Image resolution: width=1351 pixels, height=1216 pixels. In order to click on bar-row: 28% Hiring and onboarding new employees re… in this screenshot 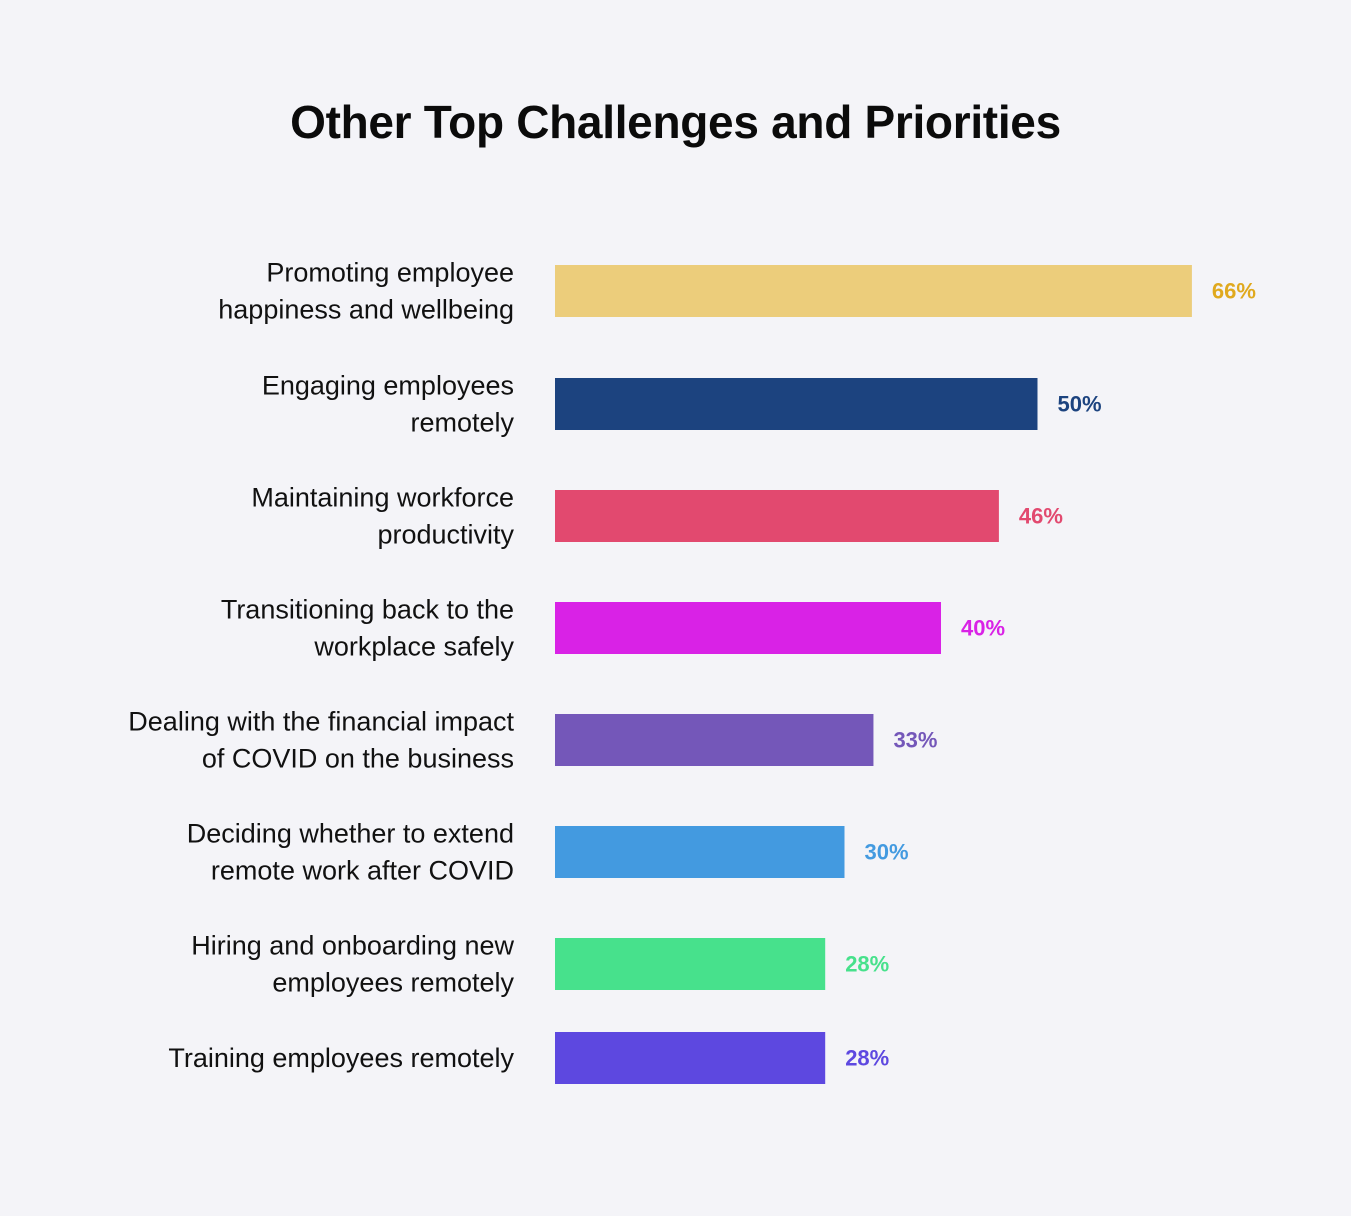, I will do `click(540, 964)`.